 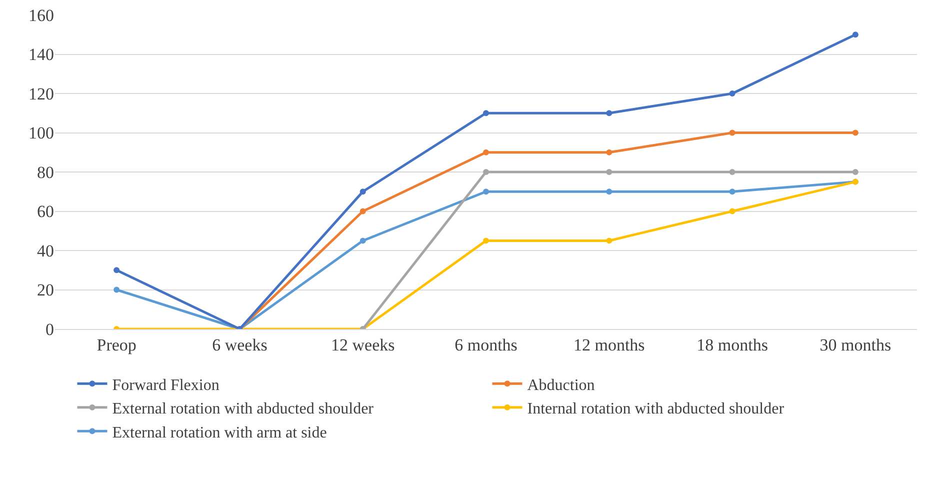 What do you see at coordinates (219, 433) in the screenshot?
I see `legend-label: External rotation with arm at side` at bounding box center [219, 433].